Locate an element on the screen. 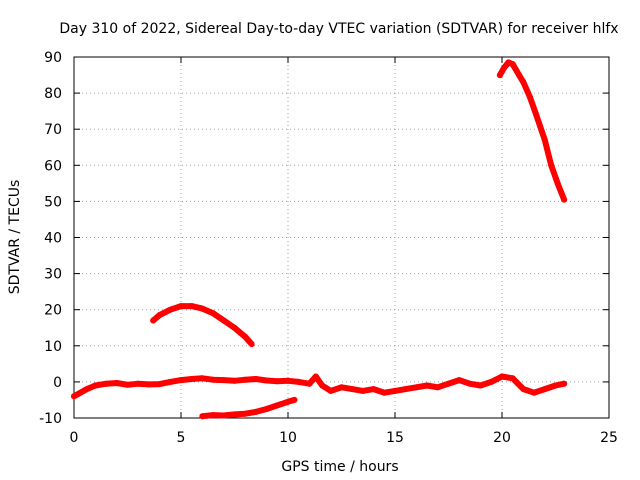 This screenshot has width=640, height=480. y-tick-label: 50 is located at coordinates (53, 202).